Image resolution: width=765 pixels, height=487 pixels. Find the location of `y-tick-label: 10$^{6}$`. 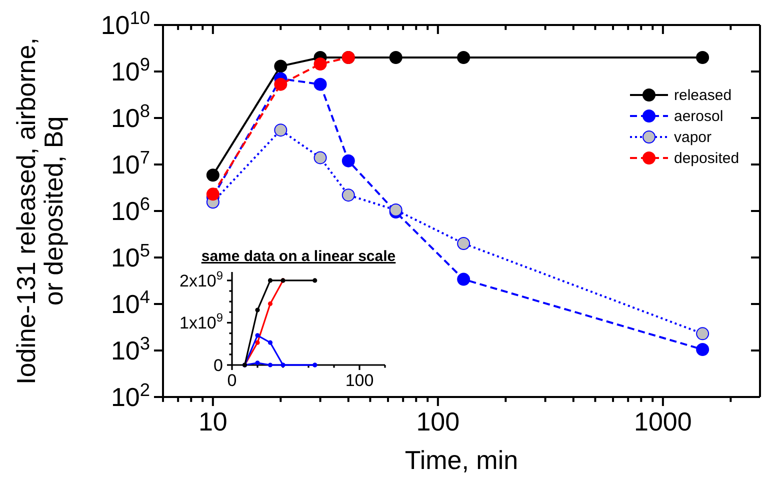

y-tick-label: 10$^{6}$ is located at coordinates (130, 210).